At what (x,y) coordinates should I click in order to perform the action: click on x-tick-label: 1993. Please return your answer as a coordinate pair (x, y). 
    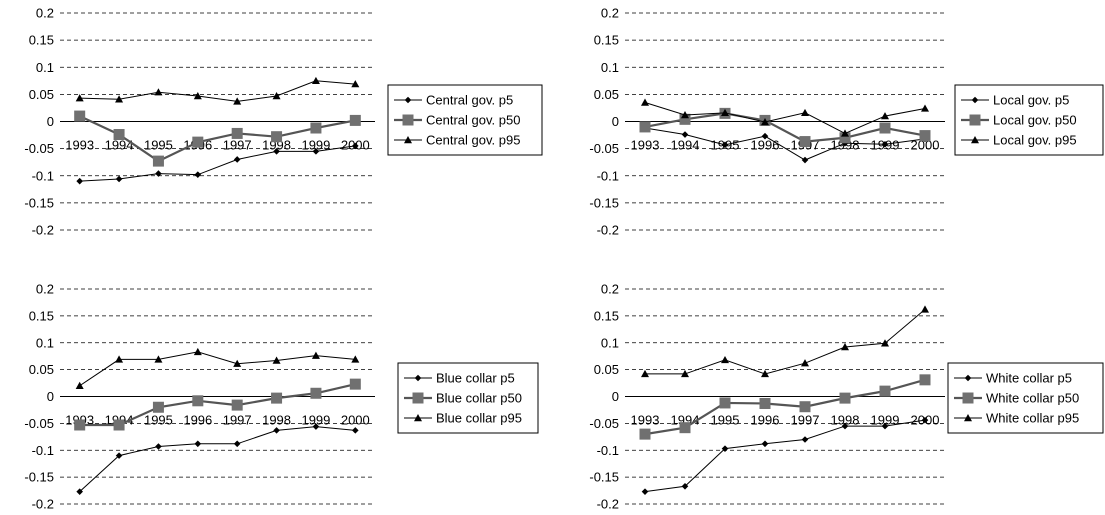
    Looking at the image, I should click on (79, 145).